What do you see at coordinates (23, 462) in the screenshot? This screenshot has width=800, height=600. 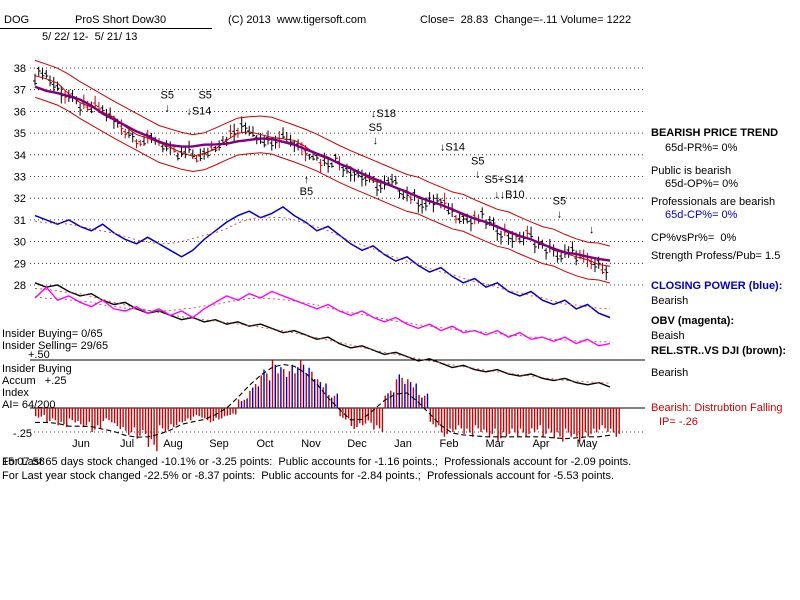 I see `timestamp-label: 15:07:58` at bounding box center [23, 462].